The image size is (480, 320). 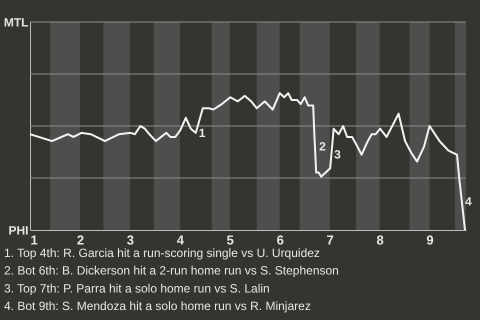 I want to click on x-tick-label: 1, so click(x=34, y=240).